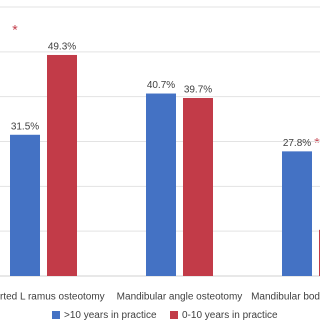 The width and height of the screenshot is (320, 320). I want to click on data-label: 49.3%, so click(62, 47).